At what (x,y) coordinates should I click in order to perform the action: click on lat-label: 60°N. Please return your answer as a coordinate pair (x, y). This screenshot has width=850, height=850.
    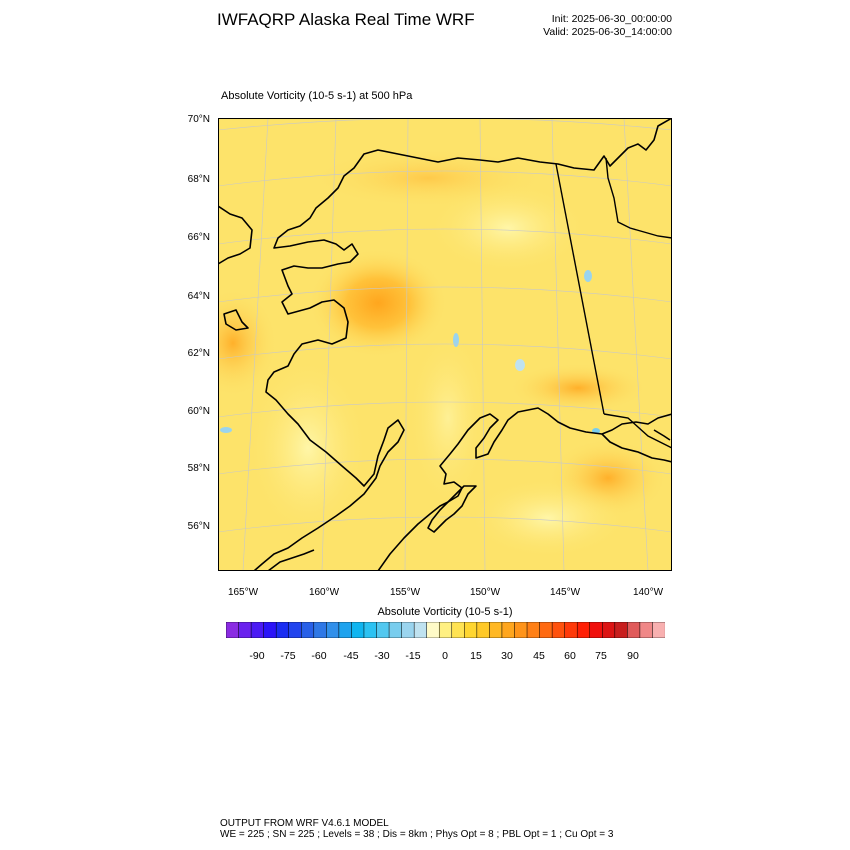
    Looking at the image, I should click on (198, 411).